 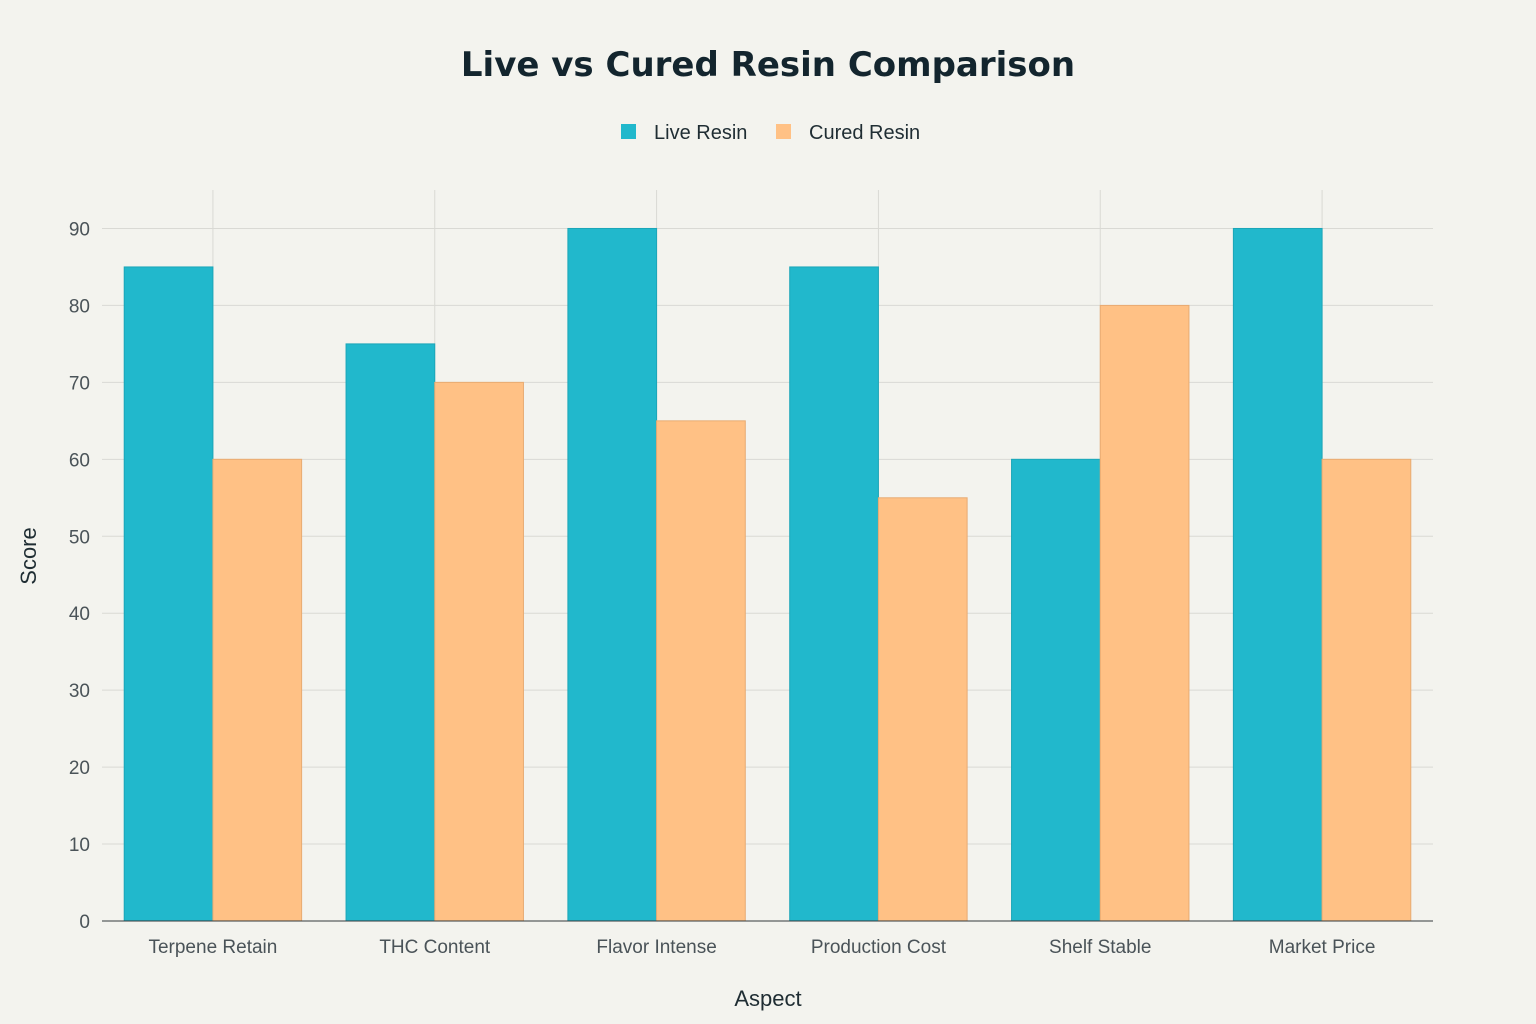 What do you see at coordinates (864, 133) in the screenshot?
I see `legend-label: Cured Resin` at bounding box center [864, 133].